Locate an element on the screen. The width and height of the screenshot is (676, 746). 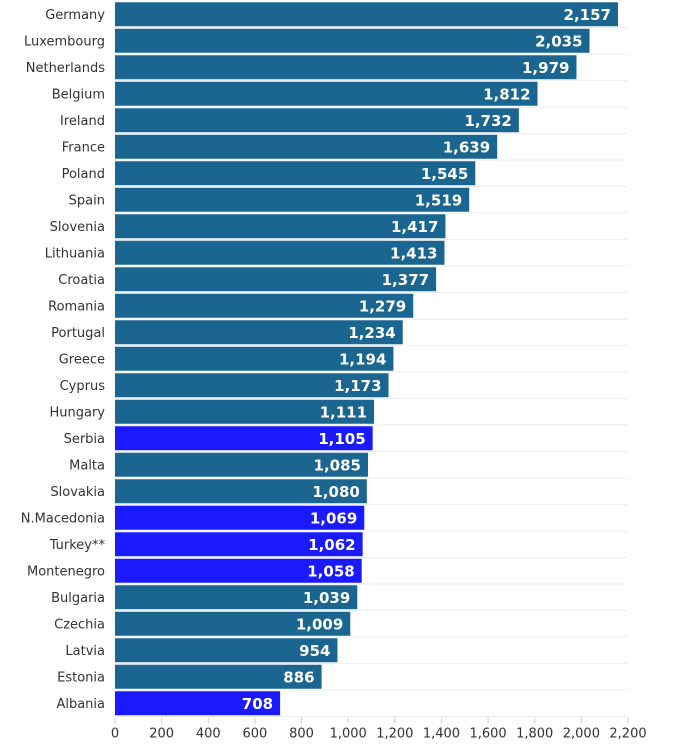
category-label: Luxembourg is located at coordinates (64, 41).